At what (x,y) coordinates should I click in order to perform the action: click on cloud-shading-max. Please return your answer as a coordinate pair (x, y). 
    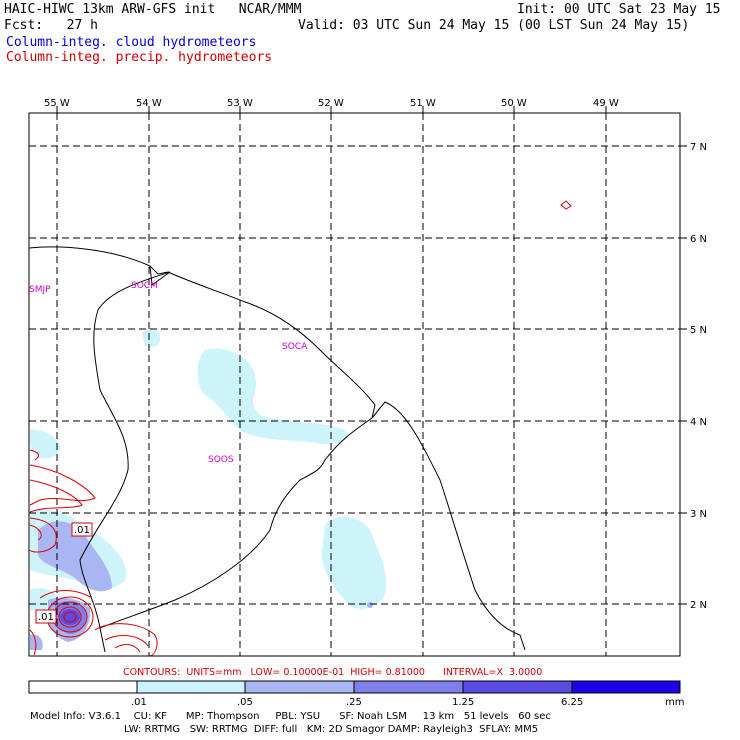
    Looking at the image, I should click on (70, 617).